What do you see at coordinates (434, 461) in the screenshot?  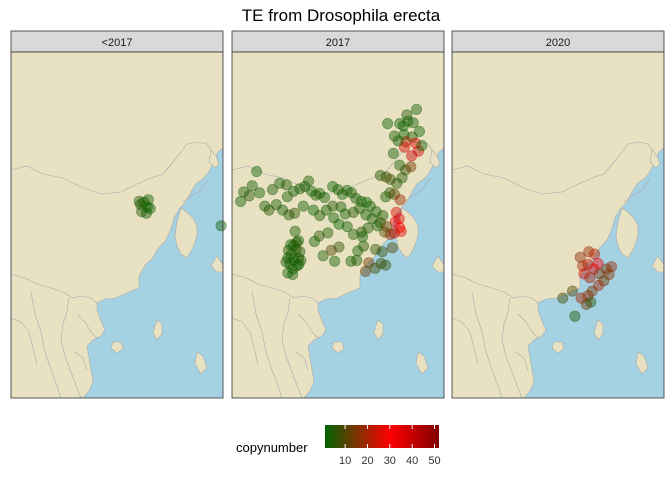 I see `legend-tick-label: 50` at bounding box center [434, 461].